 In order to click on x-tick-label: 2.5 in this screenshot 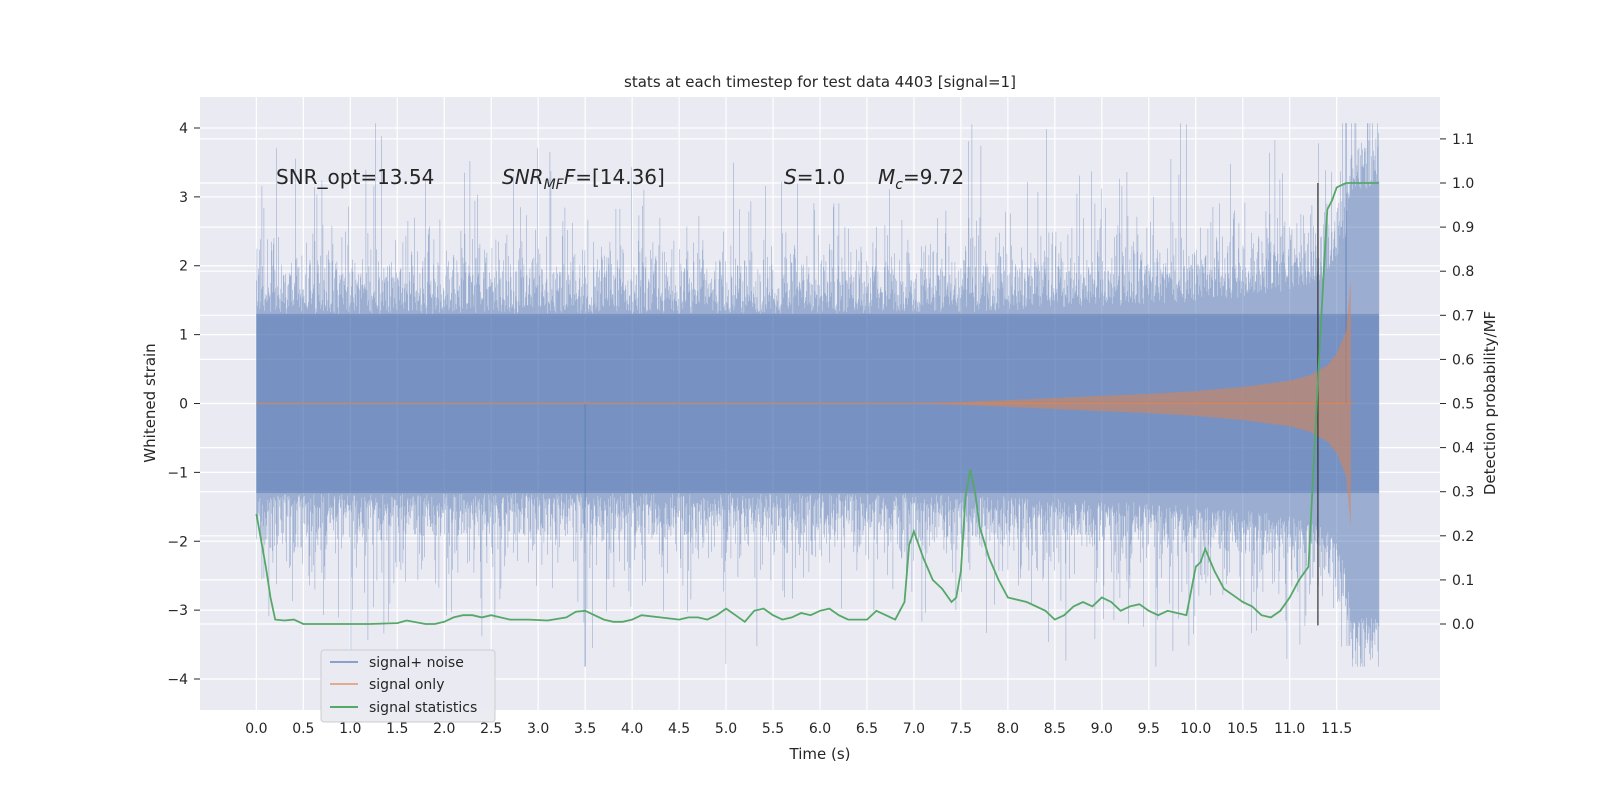, I will do `click(491, 729)`.